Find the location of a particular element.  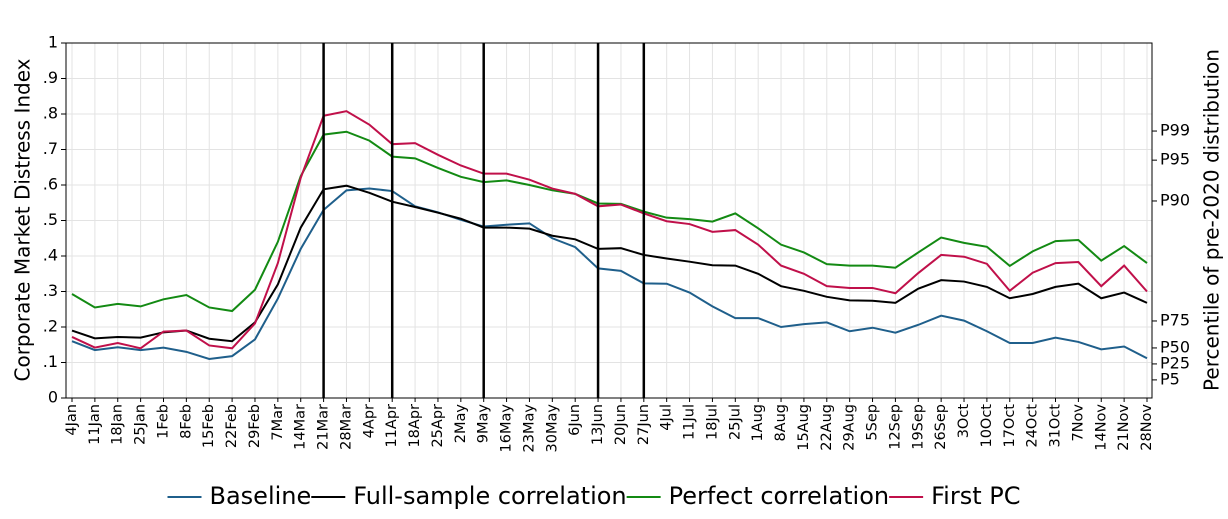

x-tick-label: 1Feb is located at coordinates (163, 421).